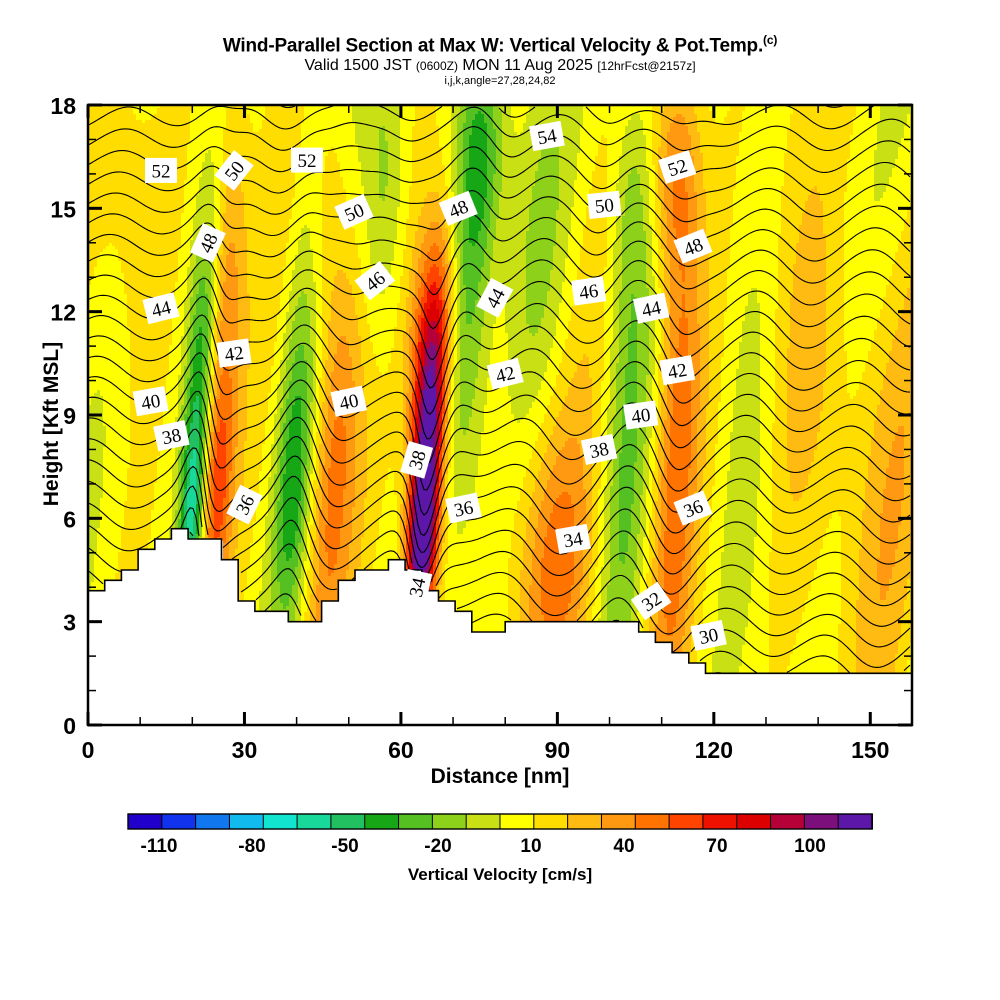  I want to click on contour-label: 36, so click(463, 508).